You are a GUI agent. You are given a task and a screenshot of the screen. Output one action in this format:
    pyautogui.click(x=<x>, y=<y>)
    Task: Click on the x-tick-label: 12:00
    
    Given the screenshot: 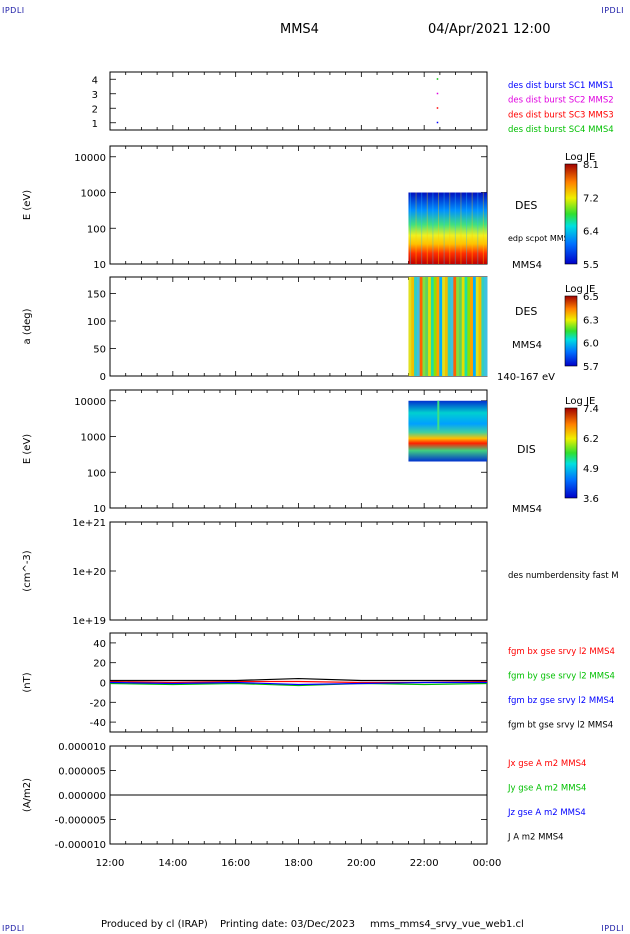 What is the action you would take?
    pyautogui.click(x=110, y=863)
    